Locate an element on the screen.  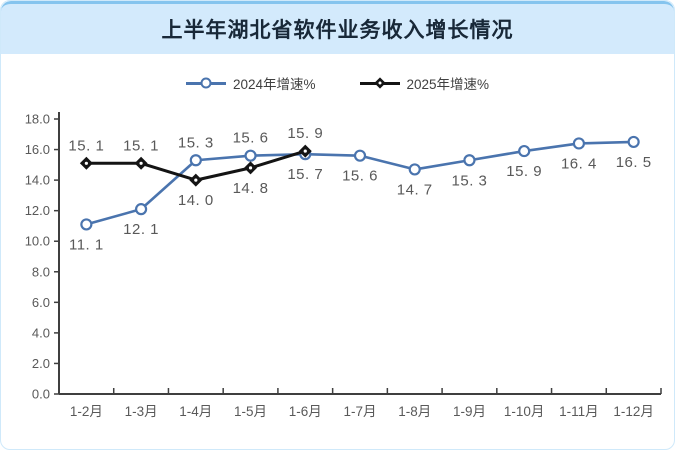
legend-item-1: 2025年增速% is located at coordinates (424, 83).